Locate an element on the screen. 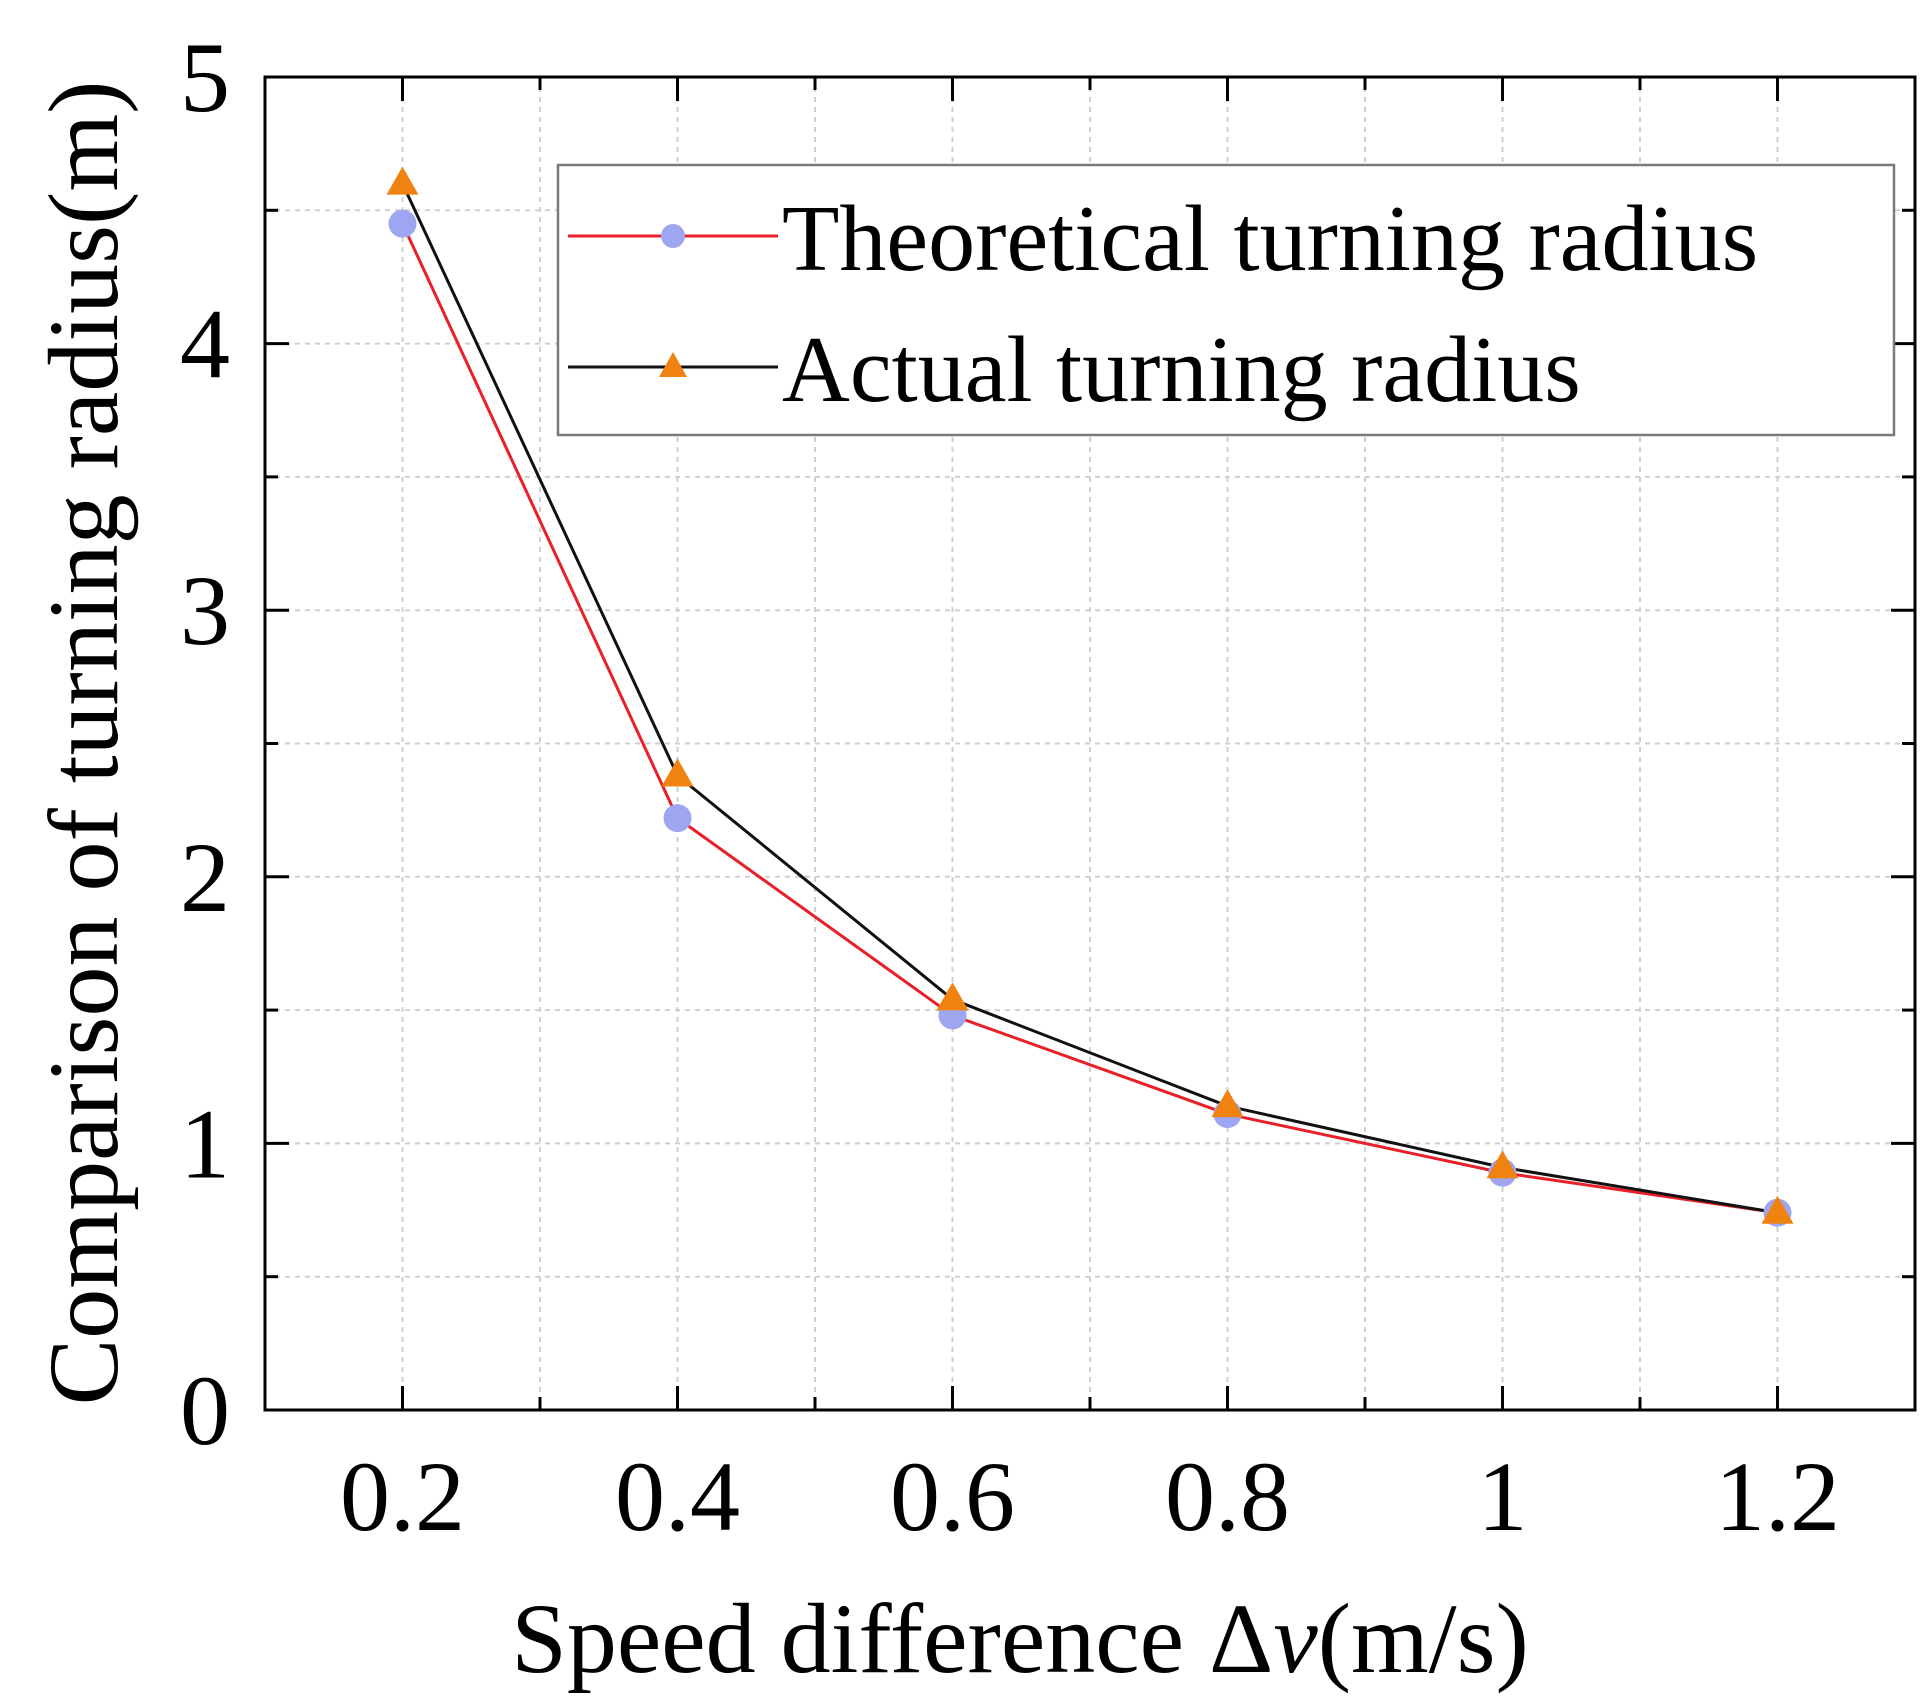 Image resolution: width=1920 pixels, height=1696 pixels. x-tick-label: 1.2 is located at coordinates (1777, 1496).